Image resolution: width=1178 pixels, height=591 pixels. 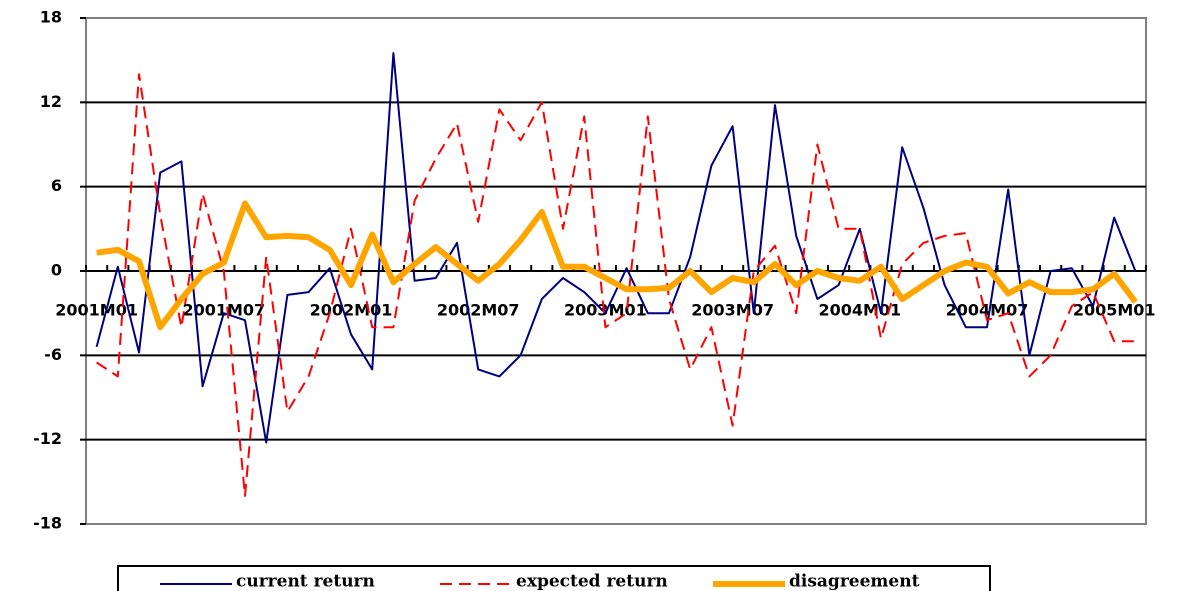 What do you see at coordinates (47, 523) in the screenshot?
I see `y-tick-label: -18` at bounding box center [47, 523].